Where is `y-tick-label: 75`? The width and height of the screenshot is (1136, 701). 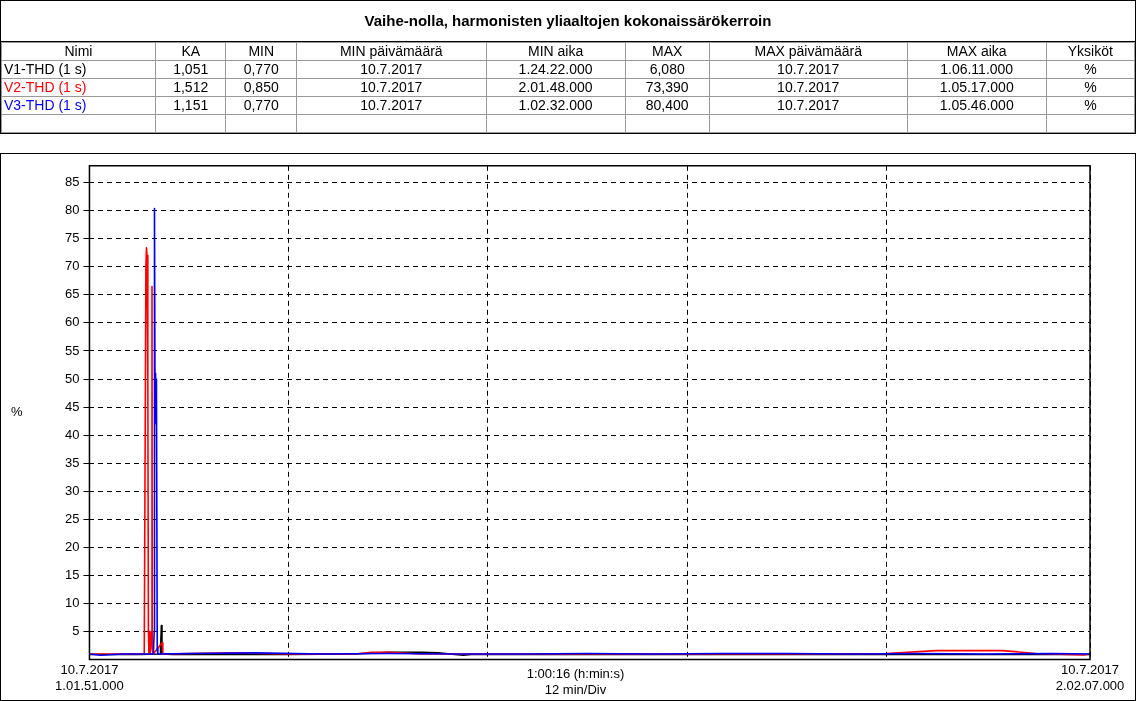
y-tick-label: 75 is located at coordinates (72, 238).